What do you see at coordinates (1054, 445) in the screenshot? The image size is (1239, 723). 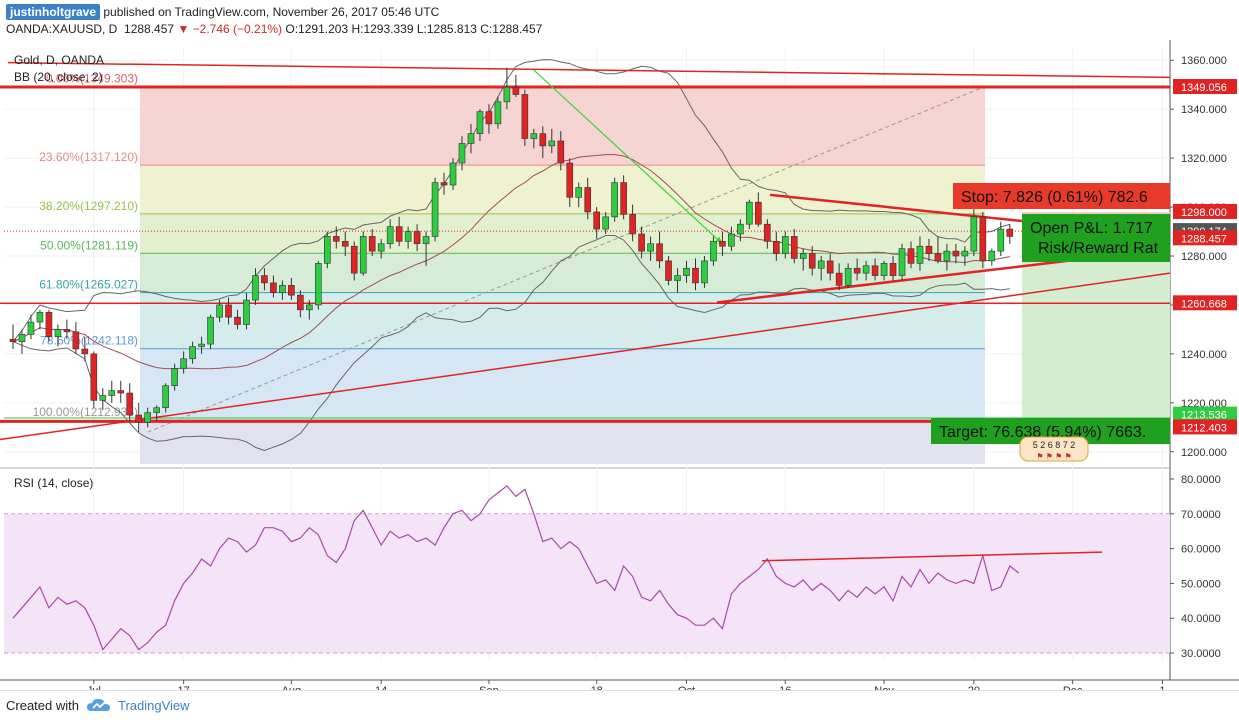 I see `badge-text: 5 2 6 8 7 2` at bounding box center [1054, 445].